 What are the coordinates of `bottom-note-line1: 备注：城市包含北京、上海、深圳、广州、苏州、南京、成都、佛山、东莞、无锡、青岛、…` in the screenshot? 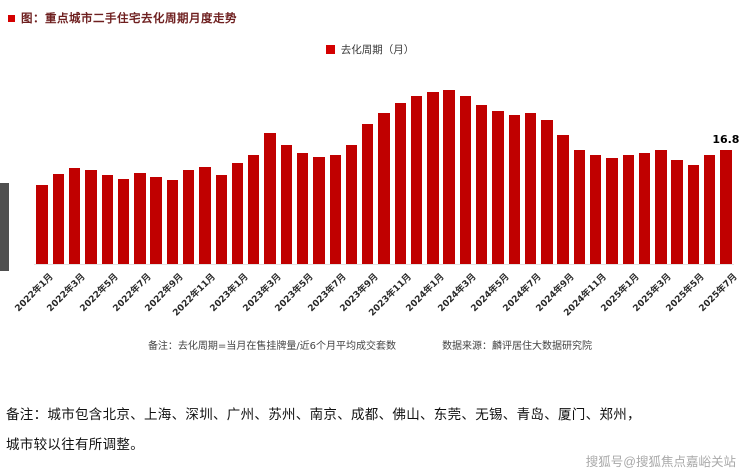 It's located at (323, 414).